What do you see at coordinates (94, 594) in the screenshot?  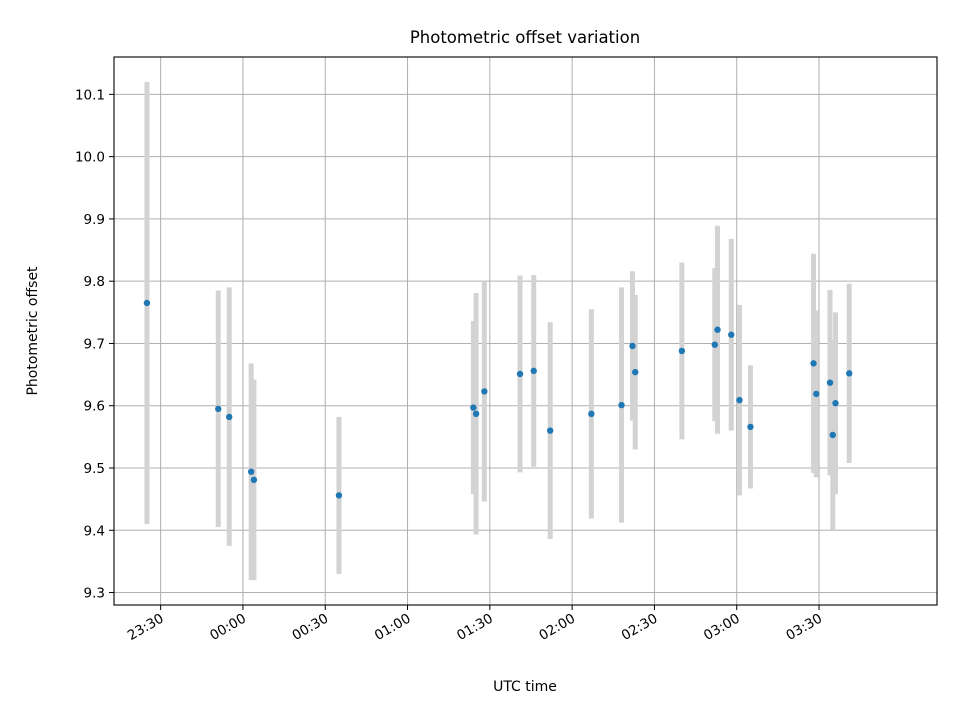 I see `y-tick-label: 9.3` at bounding box center [94, 594].